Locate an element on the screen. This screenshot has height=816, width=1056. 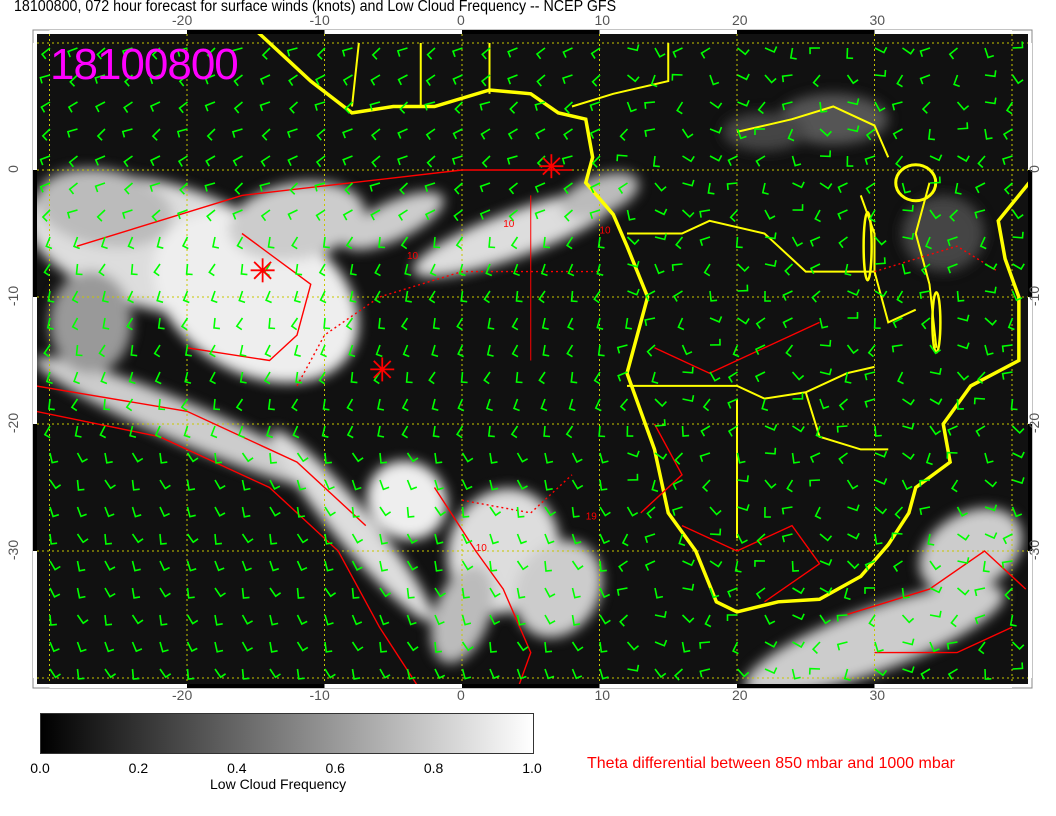
country-border is located at coordinates (620, 75).